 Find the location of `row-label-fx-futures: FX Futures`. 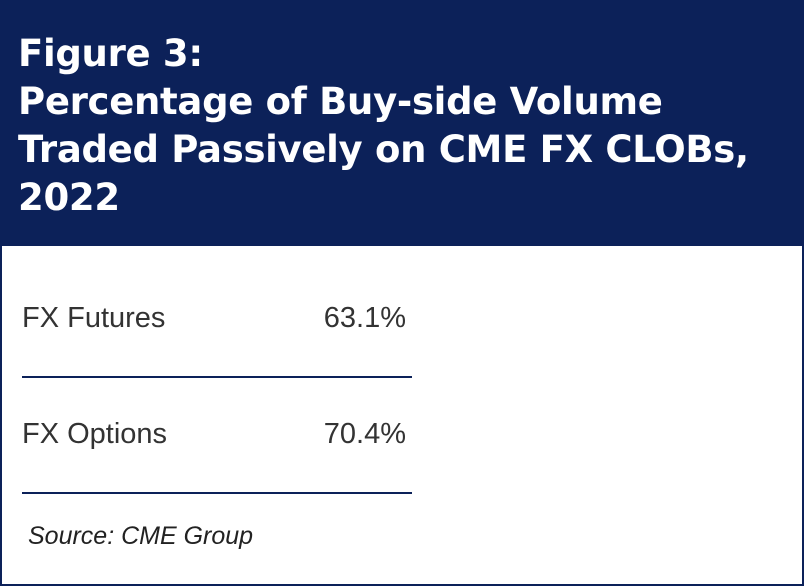

row-label-fx-futures: FX Futures is located at coordinates (94, 318).